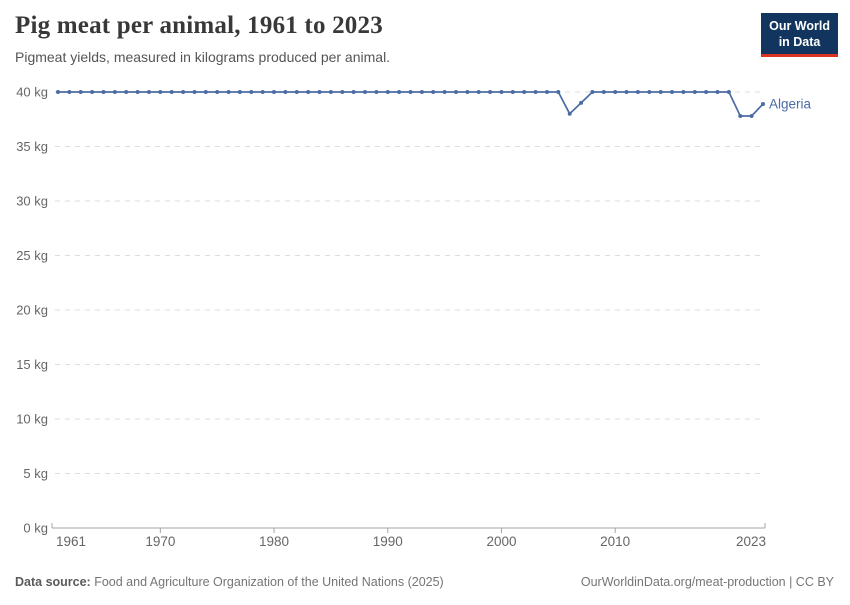  Describe the element at coordinates (32, 364) in the screenshot. I see `y-tick-label: 15 kg` at that location.